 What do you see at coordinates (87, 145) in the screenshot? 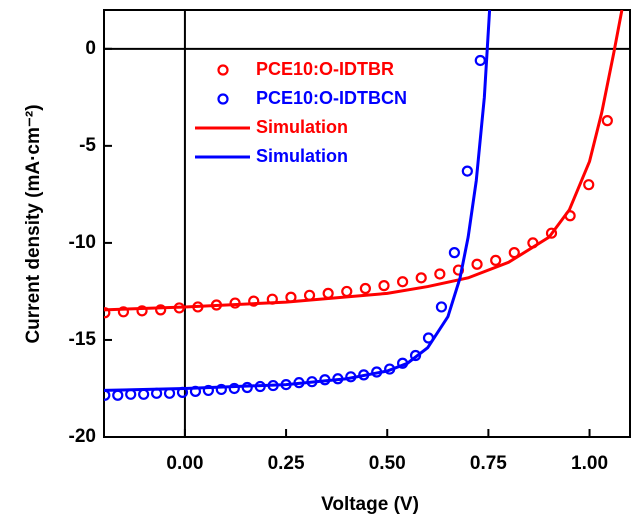
I see `y-tick-label: -5` at bounding box center [87, 145].